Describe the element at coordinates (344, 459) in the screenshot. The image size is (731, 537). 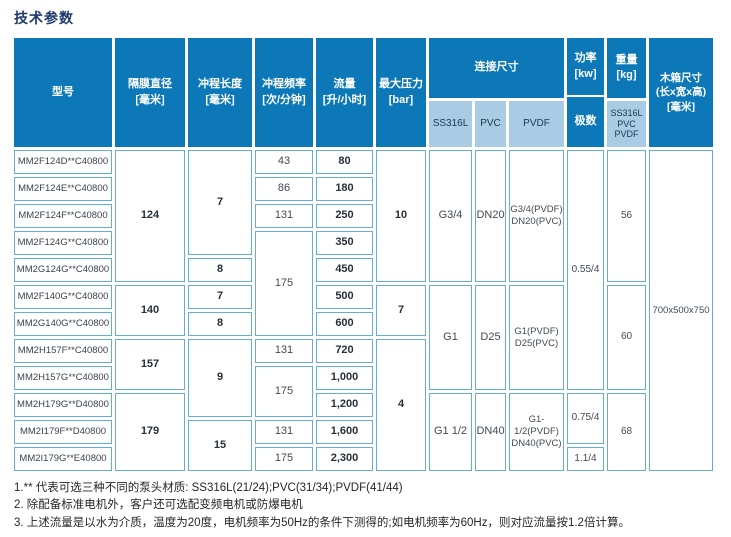
I see `cell-flow: 2,300` at that location.